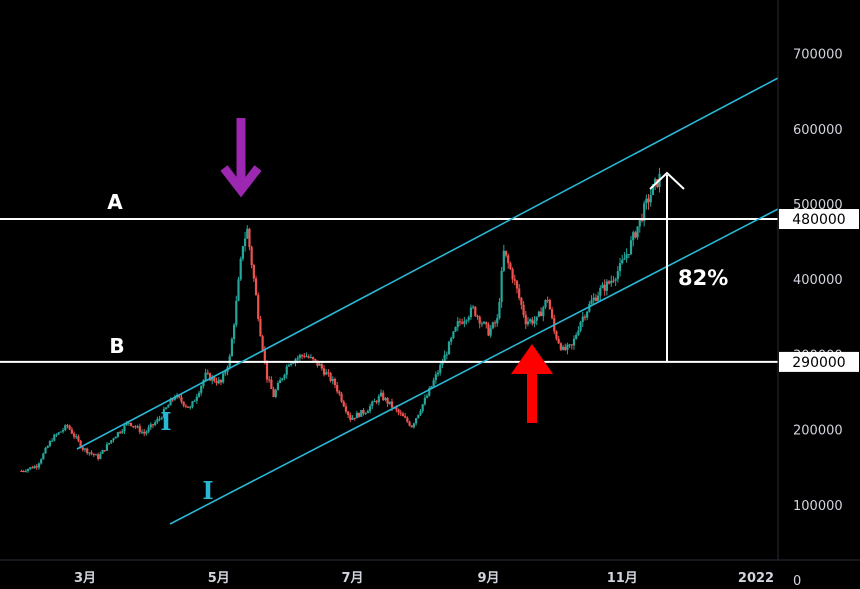  What do you see at coordinates (532, 359) in the screenshot?
I see `up-arrow-head` at bounding box center [532, 359].